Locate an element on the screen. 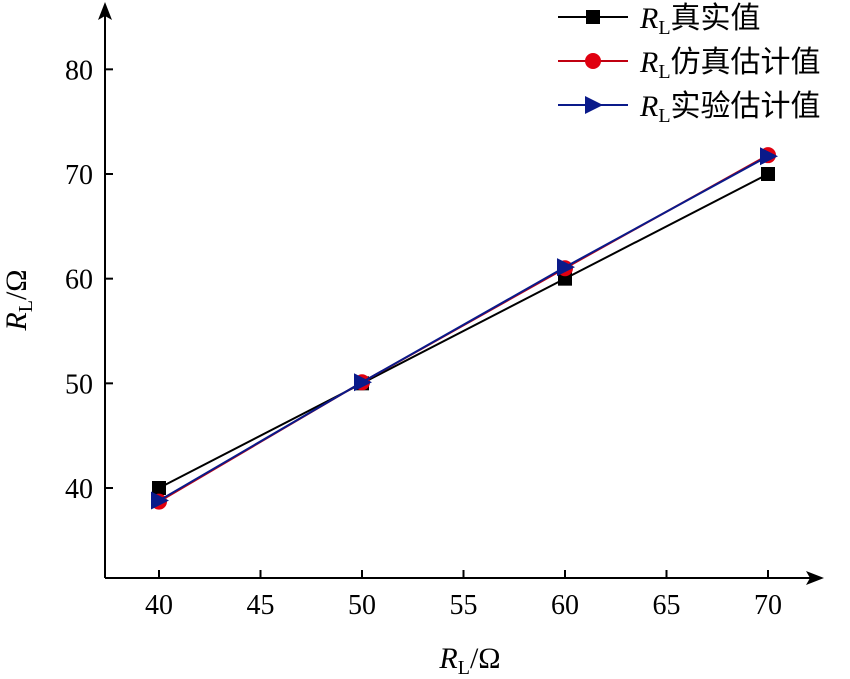  y-tick-label: 80 is located at coordinates (79, 70).